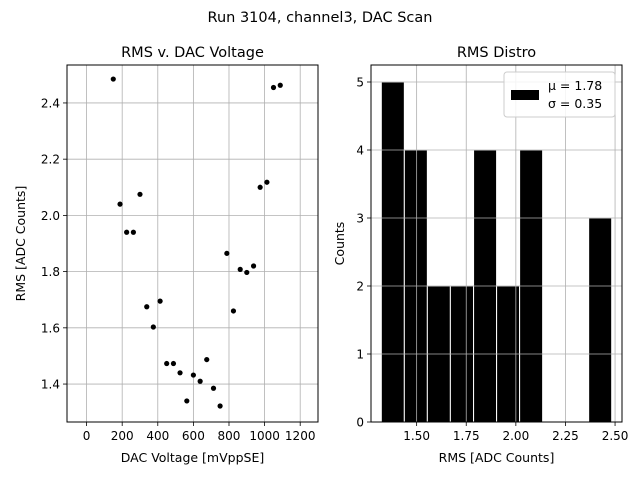  I want to click on scatter-x-tick-label: 800, so click(229, 436).